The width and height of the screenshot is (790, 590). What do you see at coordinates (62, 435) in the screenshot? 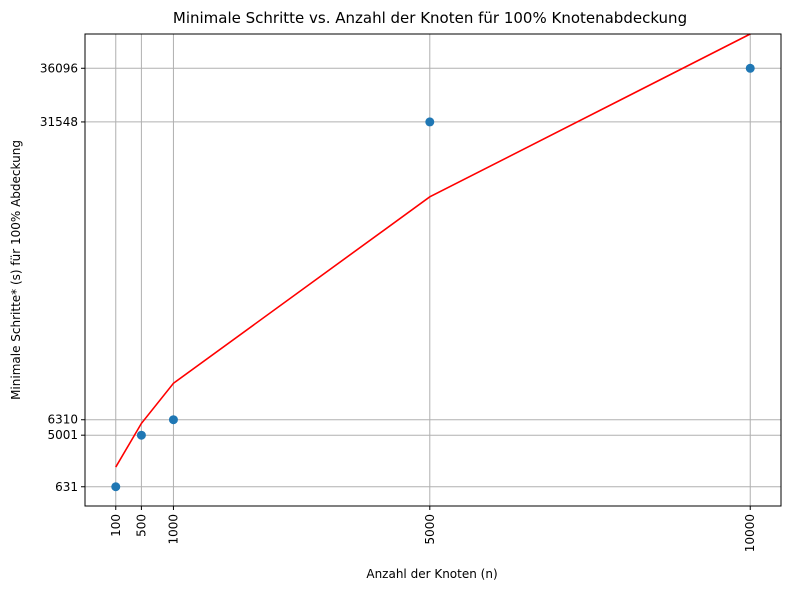
I see `y-tick-label: 5001` at bounding box center [62, 435].